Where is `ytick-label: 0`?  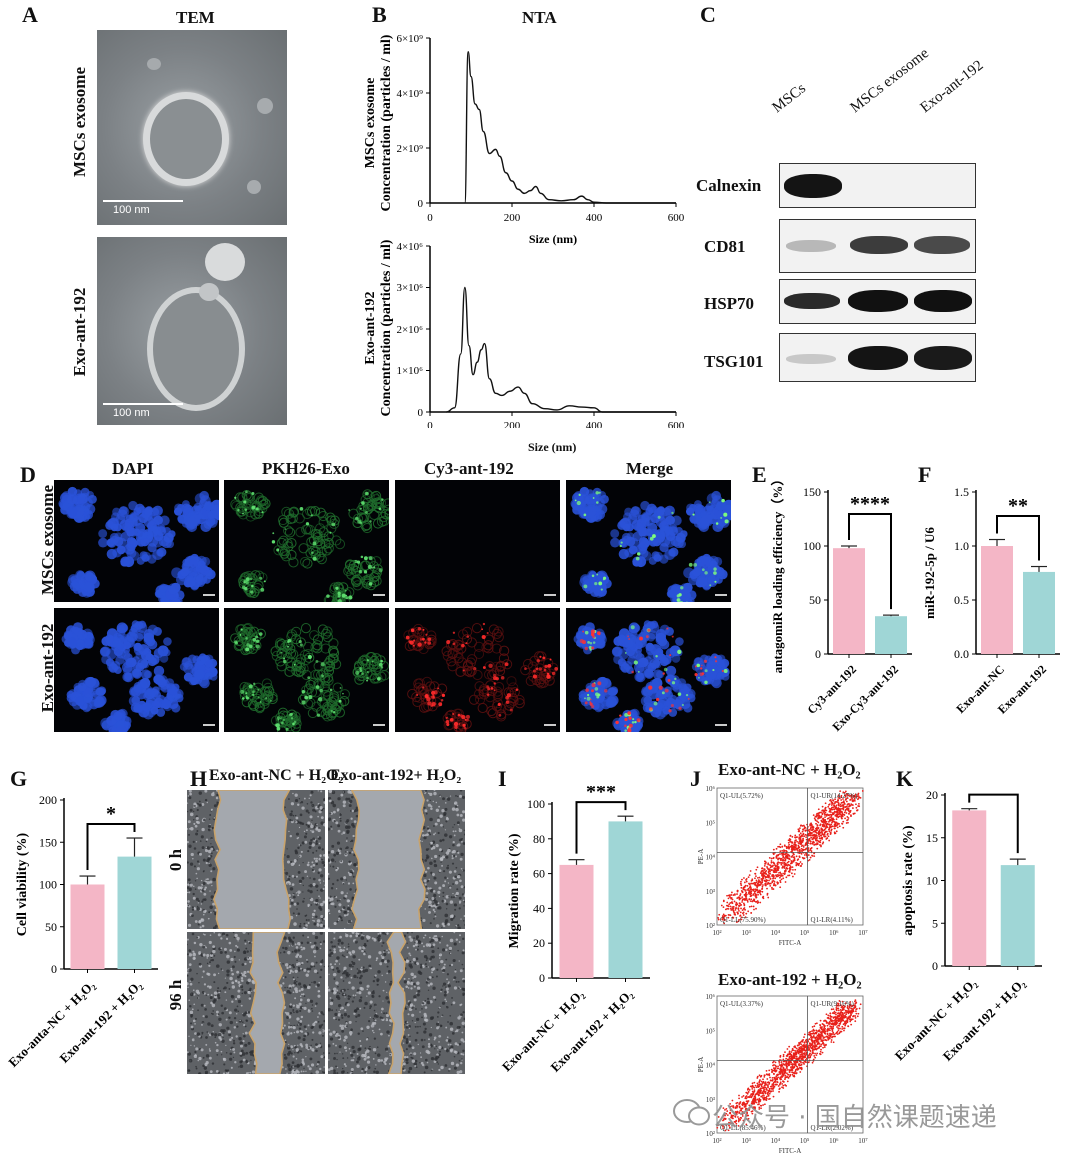 ytick-label: 0 is located at coordinates (421, 204).